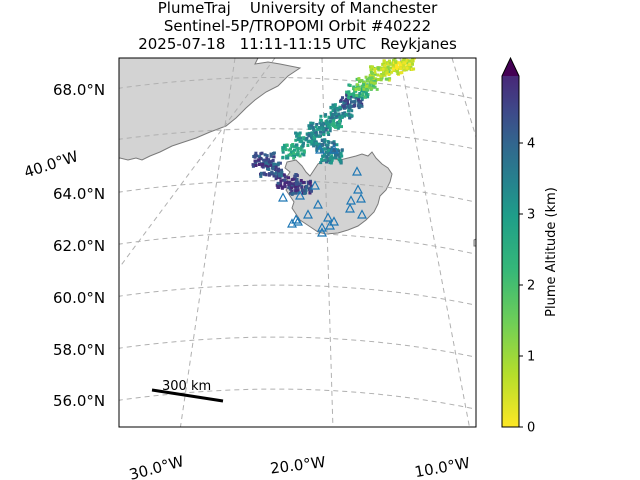  Describe the element at coordinates (474, 242) in the screenshot. I see `faroe-fragment` at that location.